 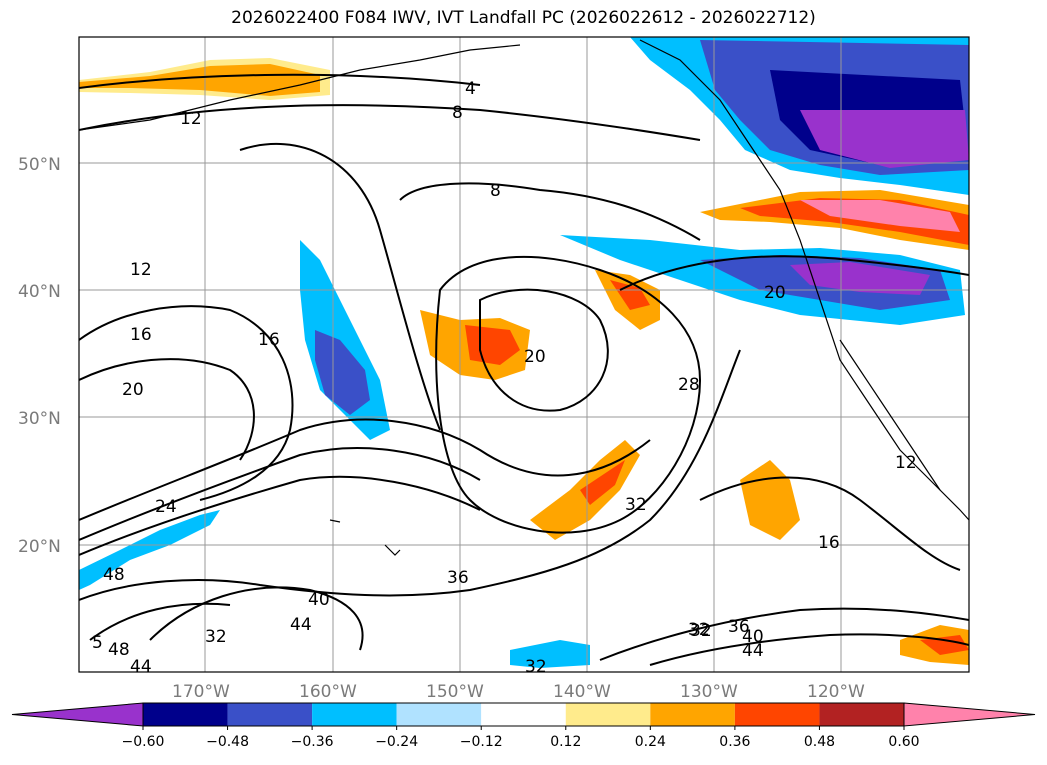 I want to click on lat-label-30n: 30°N, so click(x=39, y=419).